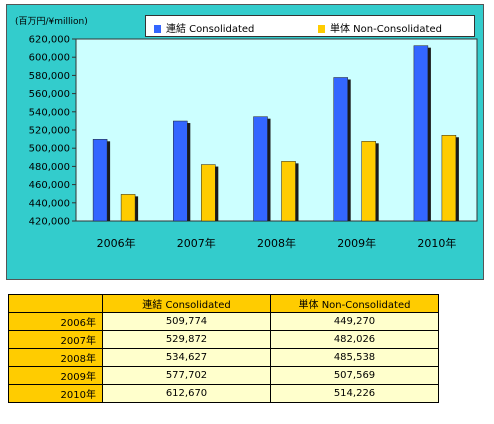 Image resolution: width=494 pixels, height=424 pixels. What do you see at coordinates (49, 40) in the screenshot?
I see `y-tick-label: 620,000` at bounding box center [49, 40].